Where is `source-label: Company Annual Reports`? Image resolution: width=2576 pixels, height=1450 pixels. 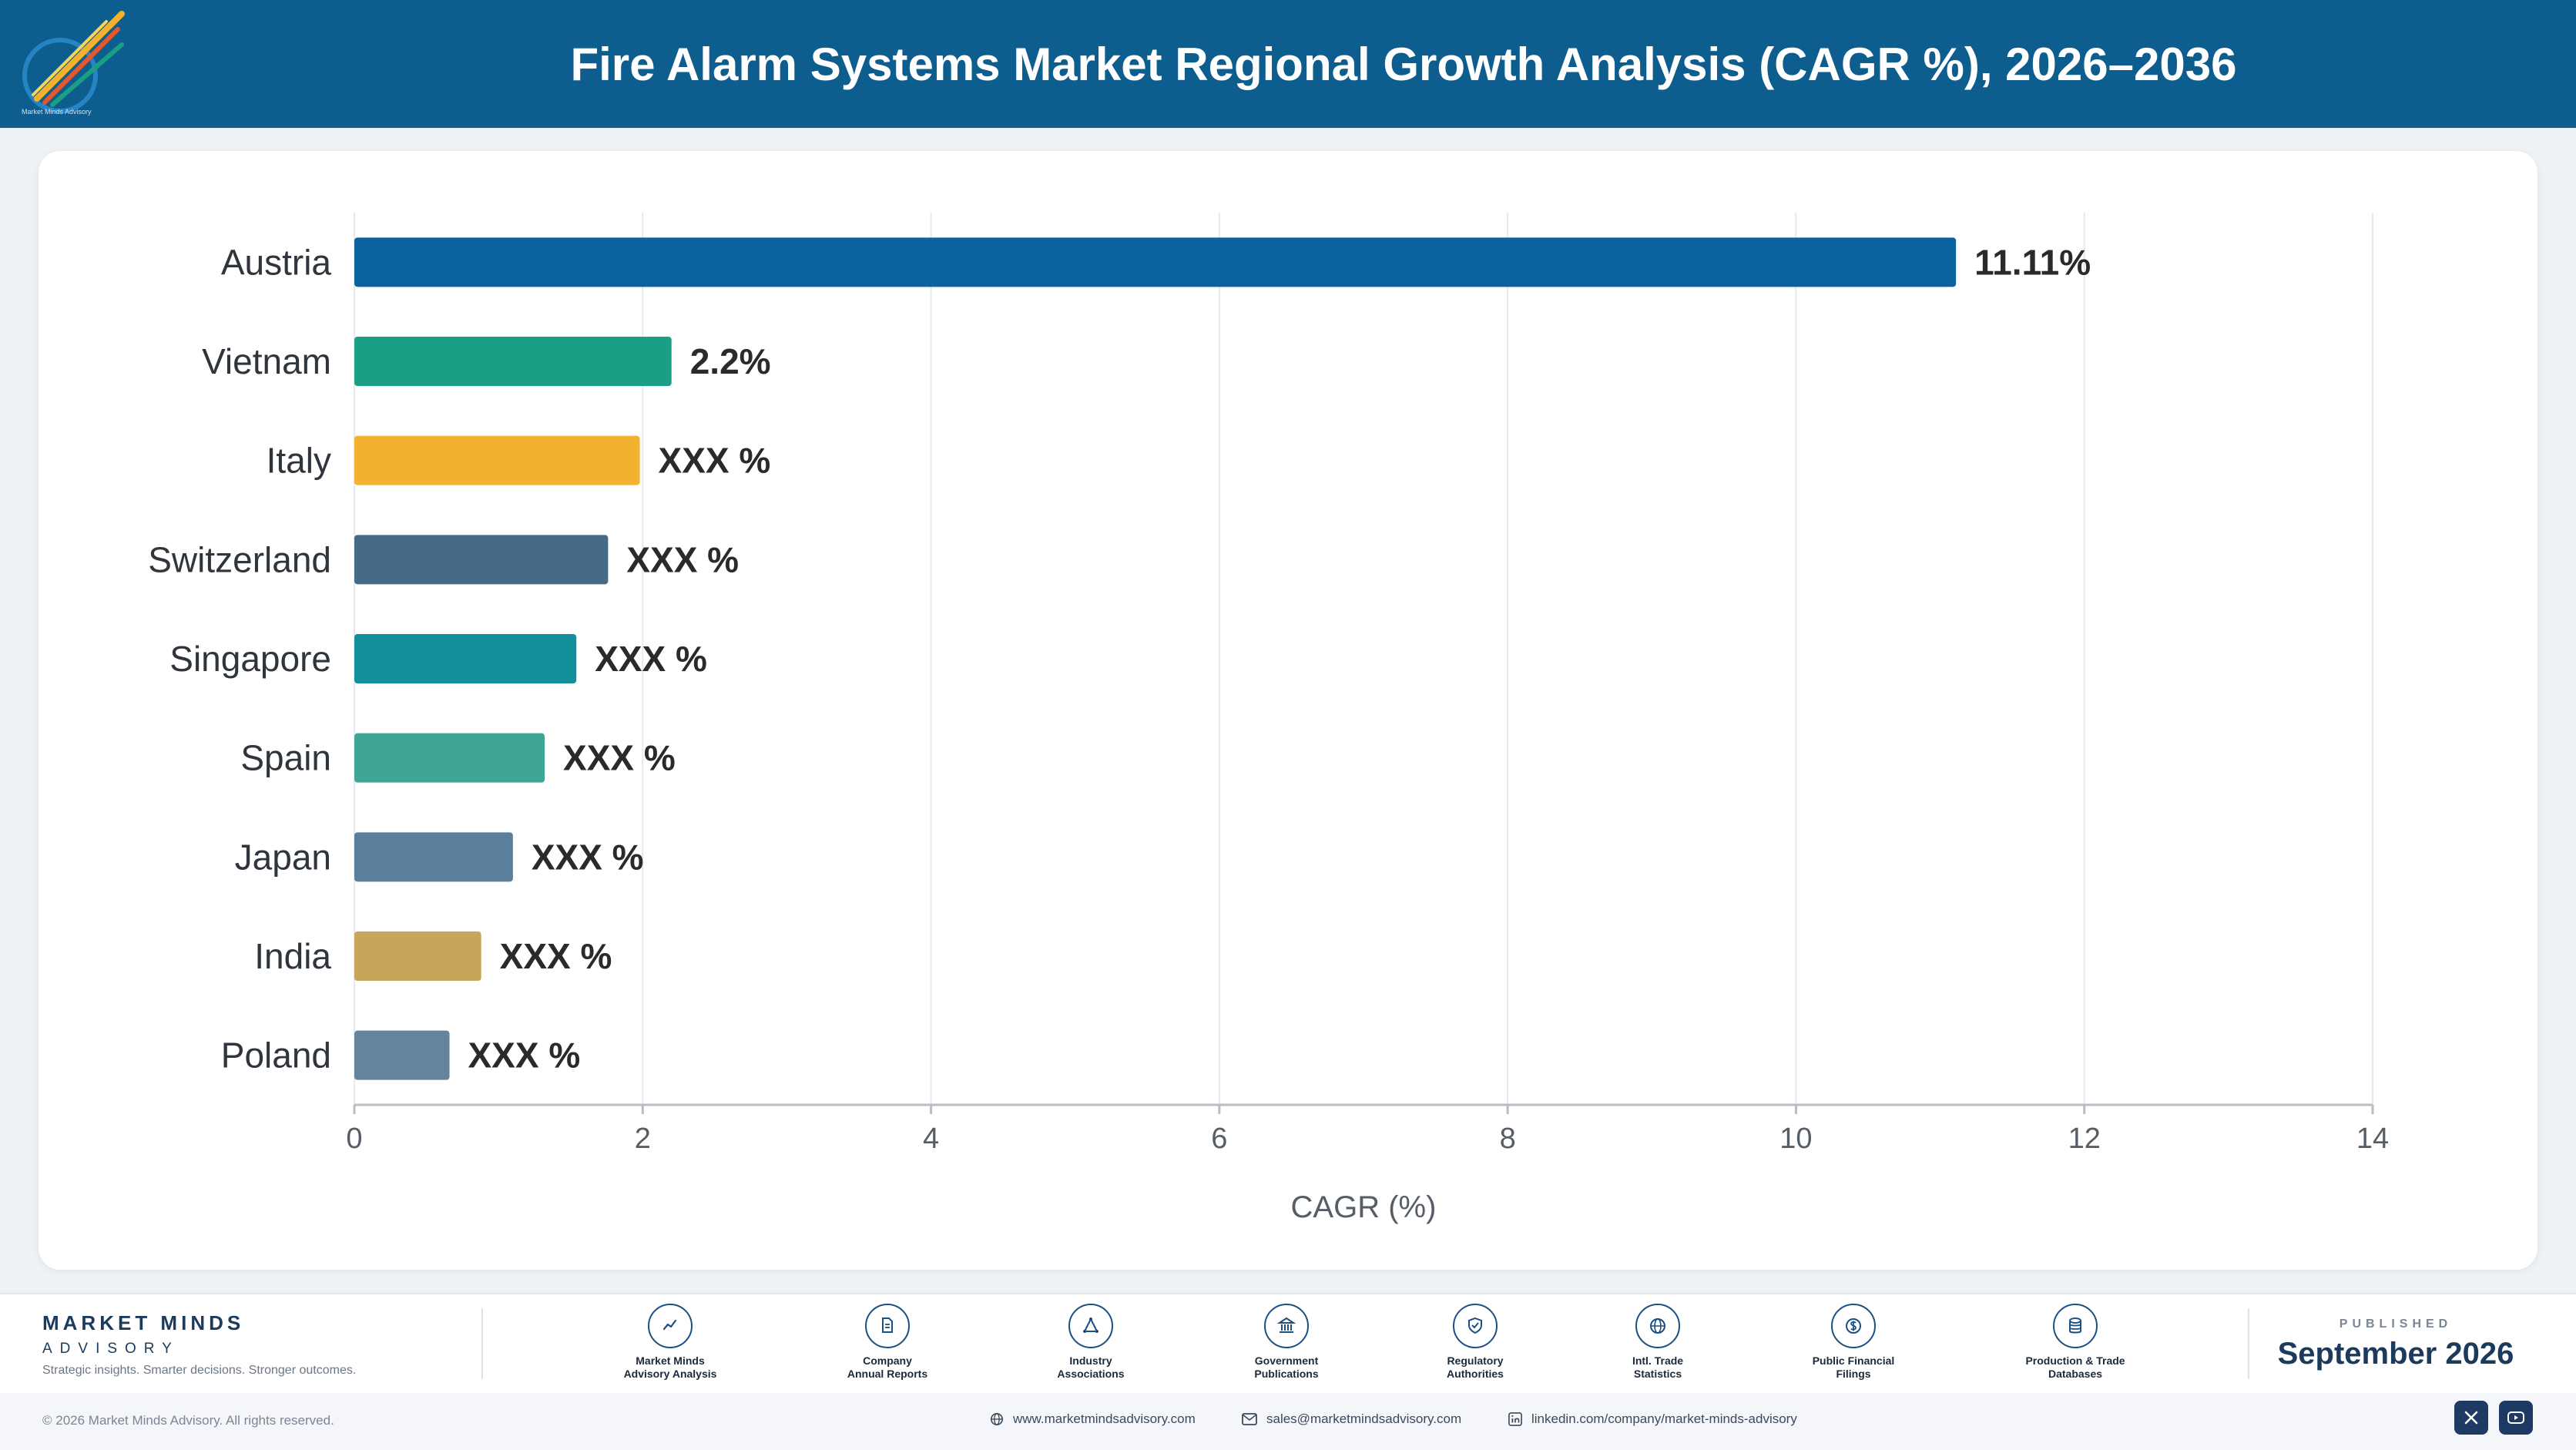 source-label: Company Annual Reports is located at coordinates (887, 1367).